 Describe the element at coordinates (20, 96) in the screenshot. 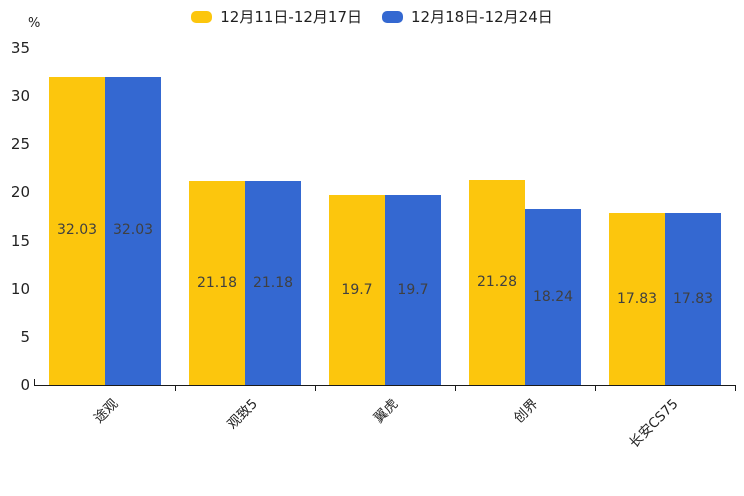

I see `y-tick-label: 30` at that location.